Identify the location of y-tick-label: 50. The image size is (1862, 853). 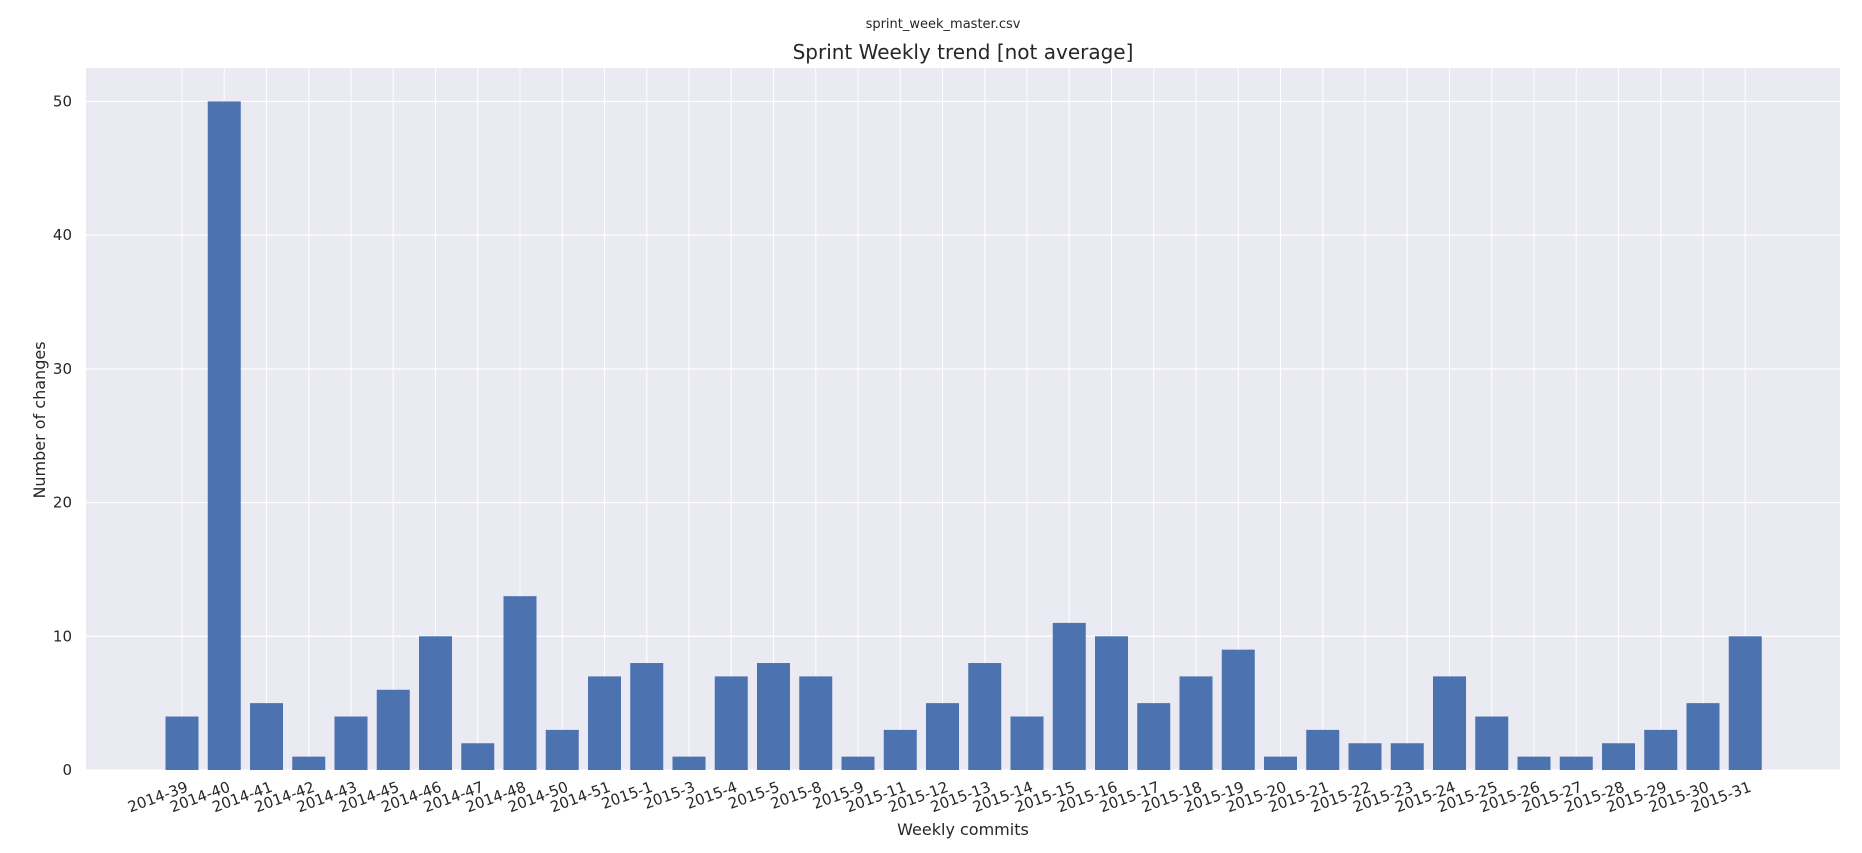
(62, 101).